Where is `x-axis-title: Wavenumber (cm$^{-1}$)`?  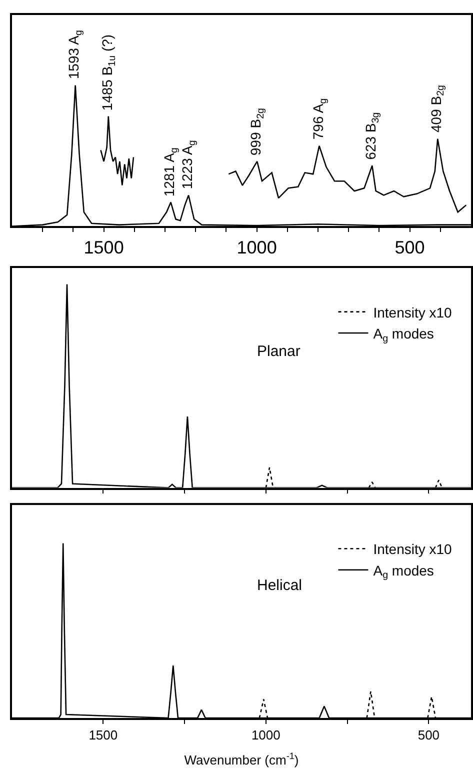 x-axis-title: Wavenumber (cm$^{-1}$) is located at coordinates (241, 759).